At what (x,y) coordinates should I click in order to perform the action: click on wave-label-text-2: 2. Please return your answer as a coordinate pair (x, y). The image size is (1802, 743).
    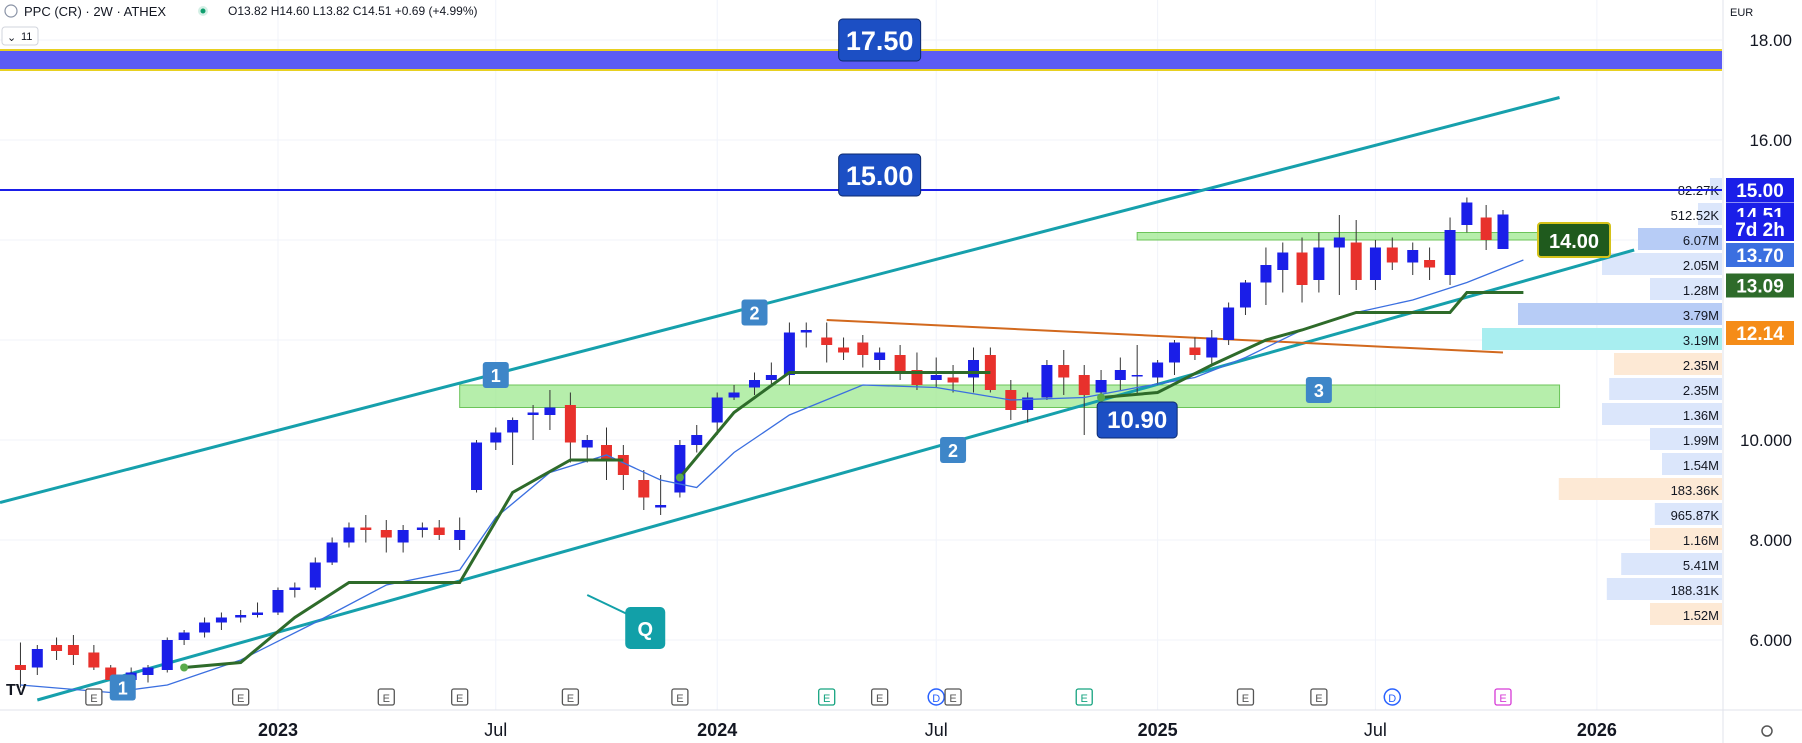
    Looking at the image, I should click on (754, 314).